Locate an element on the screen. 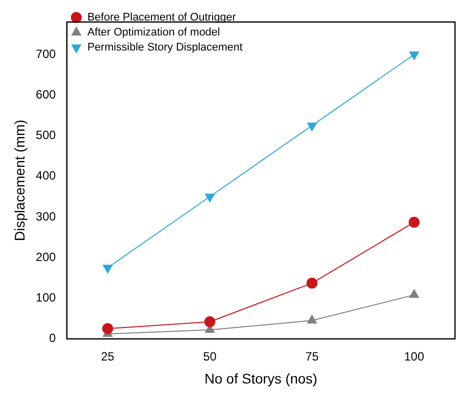 Image resolution: width=471 pixels, height=400 pixels. legend-label: Permissible Story Displacement is located at coordinates (165, 48).